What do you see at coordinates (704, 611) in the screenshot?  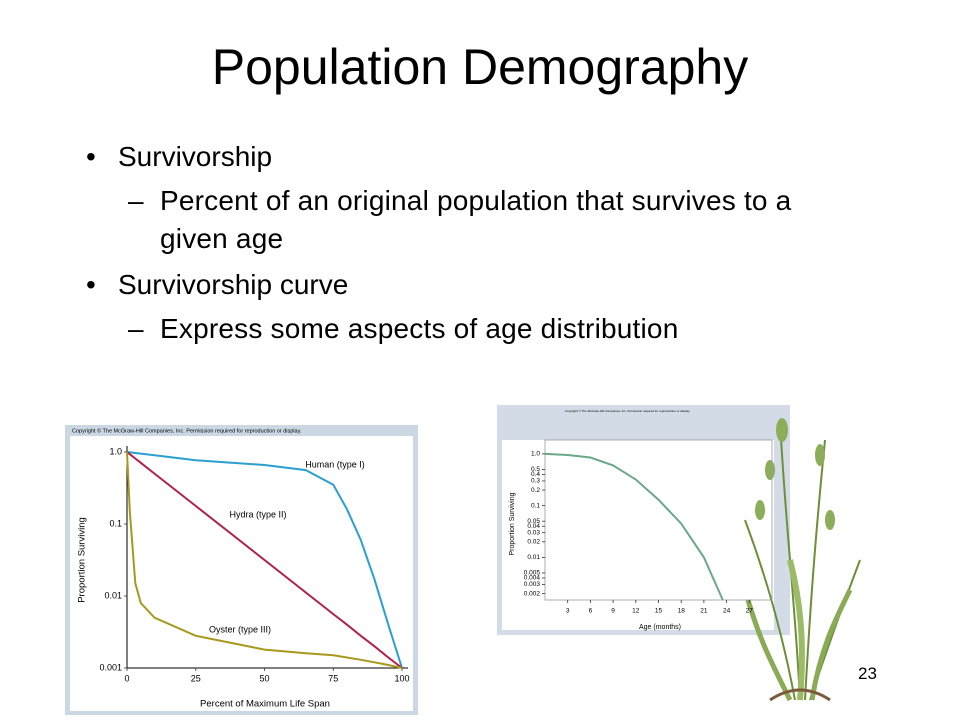 I see `x-tick-label: 21` at bounding box center [704, 611].